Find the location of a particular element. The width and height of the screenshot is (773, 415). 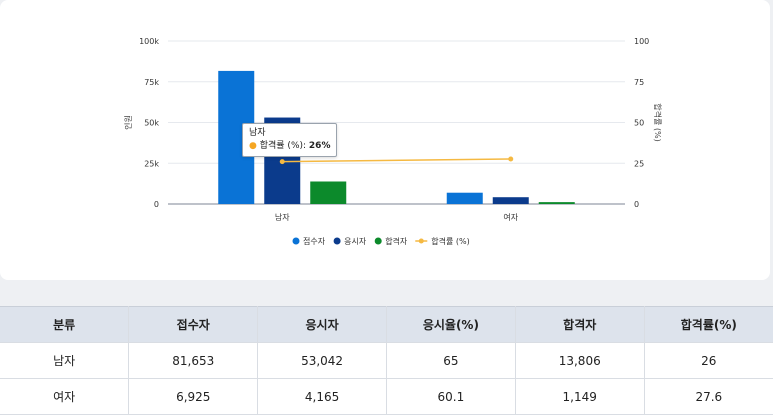

series-line is located at coordinates (396, 160).